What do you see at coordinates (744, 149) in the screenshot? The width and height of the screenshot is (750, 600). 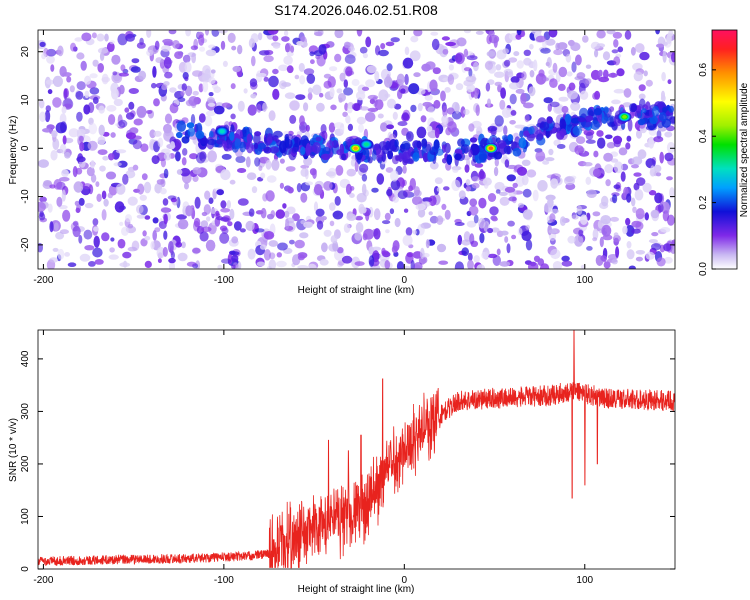 I see `colorbar-label: Normalized spectral amplitude` at bounding box center [744, 149].